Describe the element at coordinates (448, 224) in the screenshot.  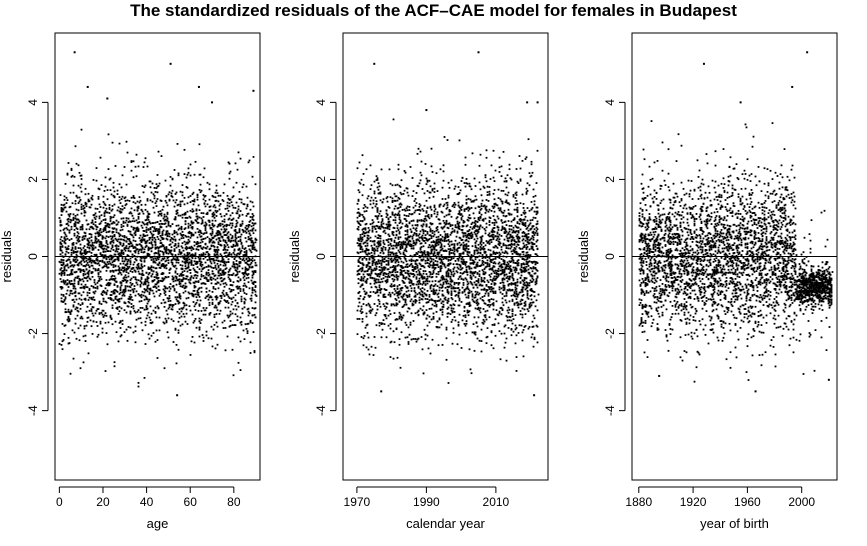
I see `scatter-points` at that location.